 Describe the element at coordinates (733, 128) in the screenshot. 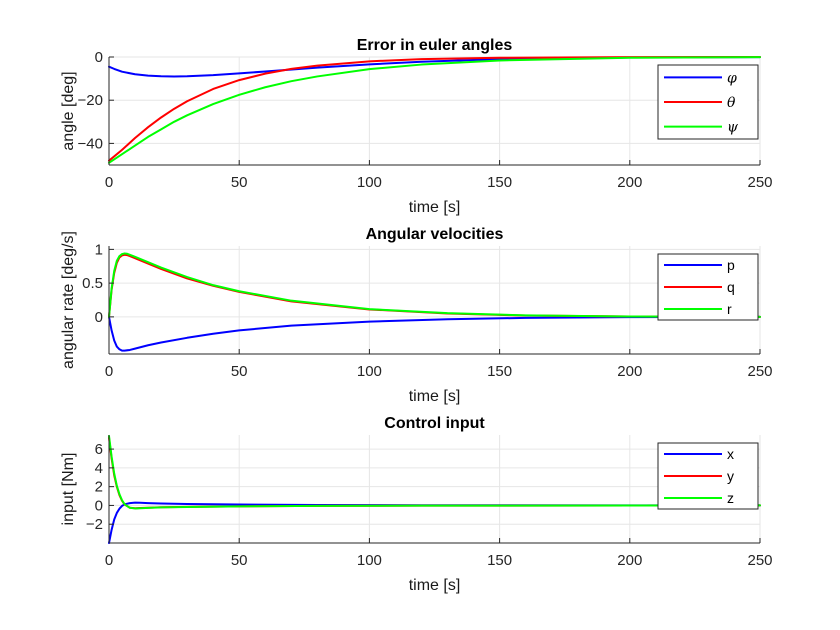

I see `legend-label: ψ` at that location.